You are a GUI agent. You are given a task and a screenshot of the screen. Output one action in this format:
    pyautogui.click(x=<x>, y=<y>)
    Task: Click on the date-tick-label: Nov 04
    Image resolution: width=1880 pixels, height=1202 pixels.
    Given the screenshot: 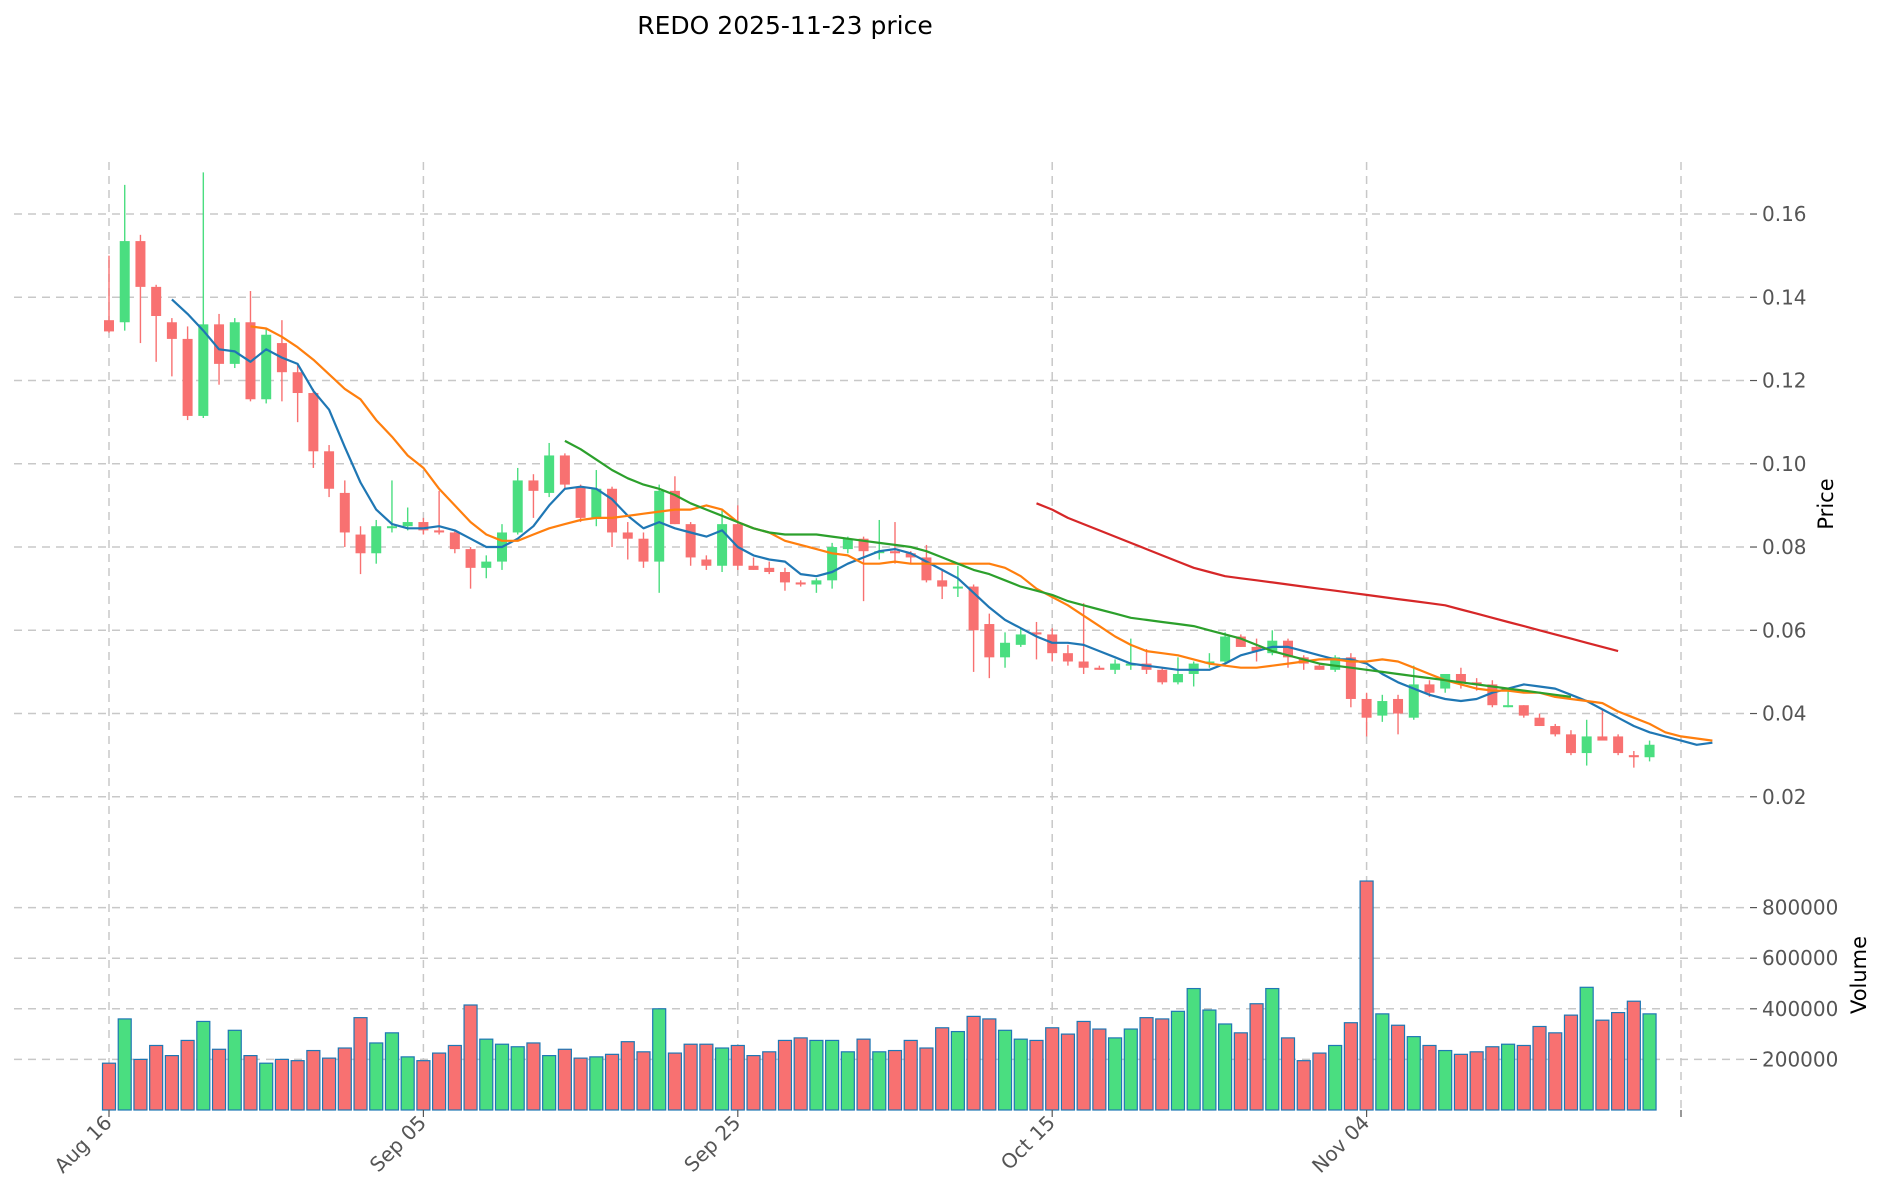 What is the action you would take?
    pyautogui.click(x=1340, y=1144)
    